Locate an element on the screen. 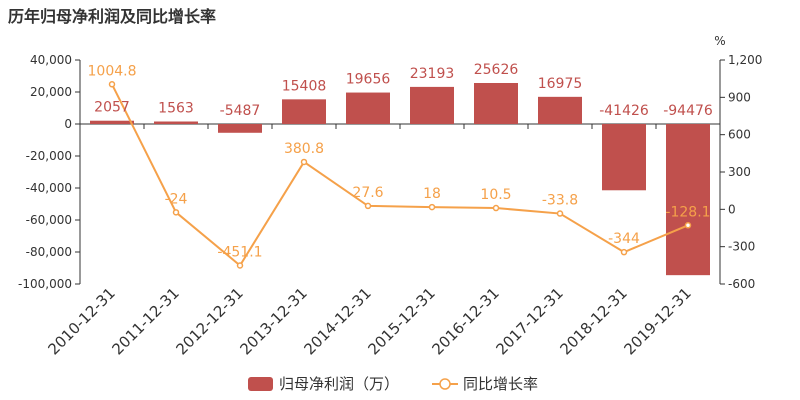 The width and height of the screenshot is (800, 400). x-tick-label: 2019-12-31 is located at coordinates (657, 321).